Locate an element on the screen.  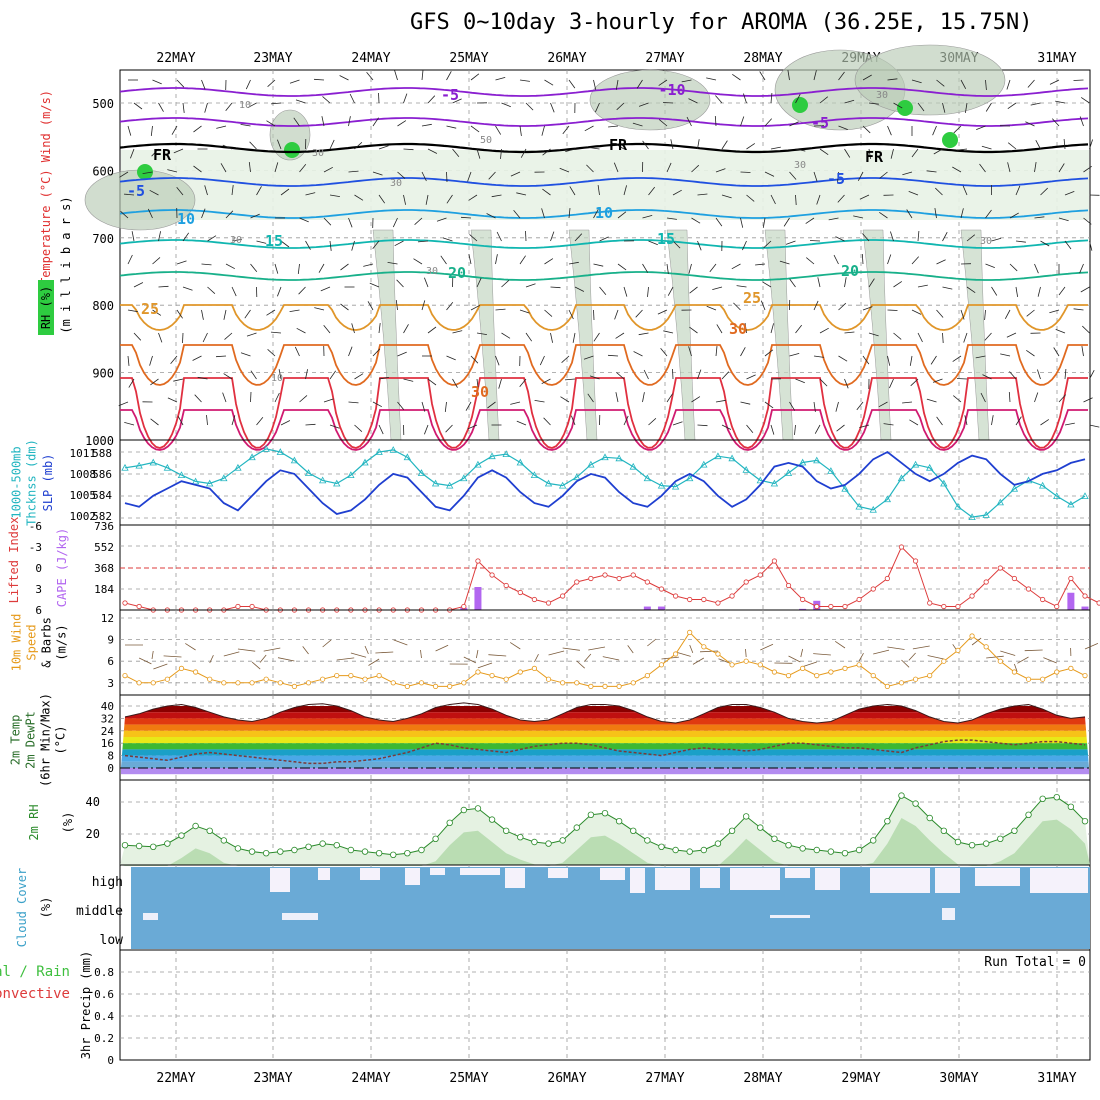
slp-tick: 1005 is located at coordinates (83, 495).